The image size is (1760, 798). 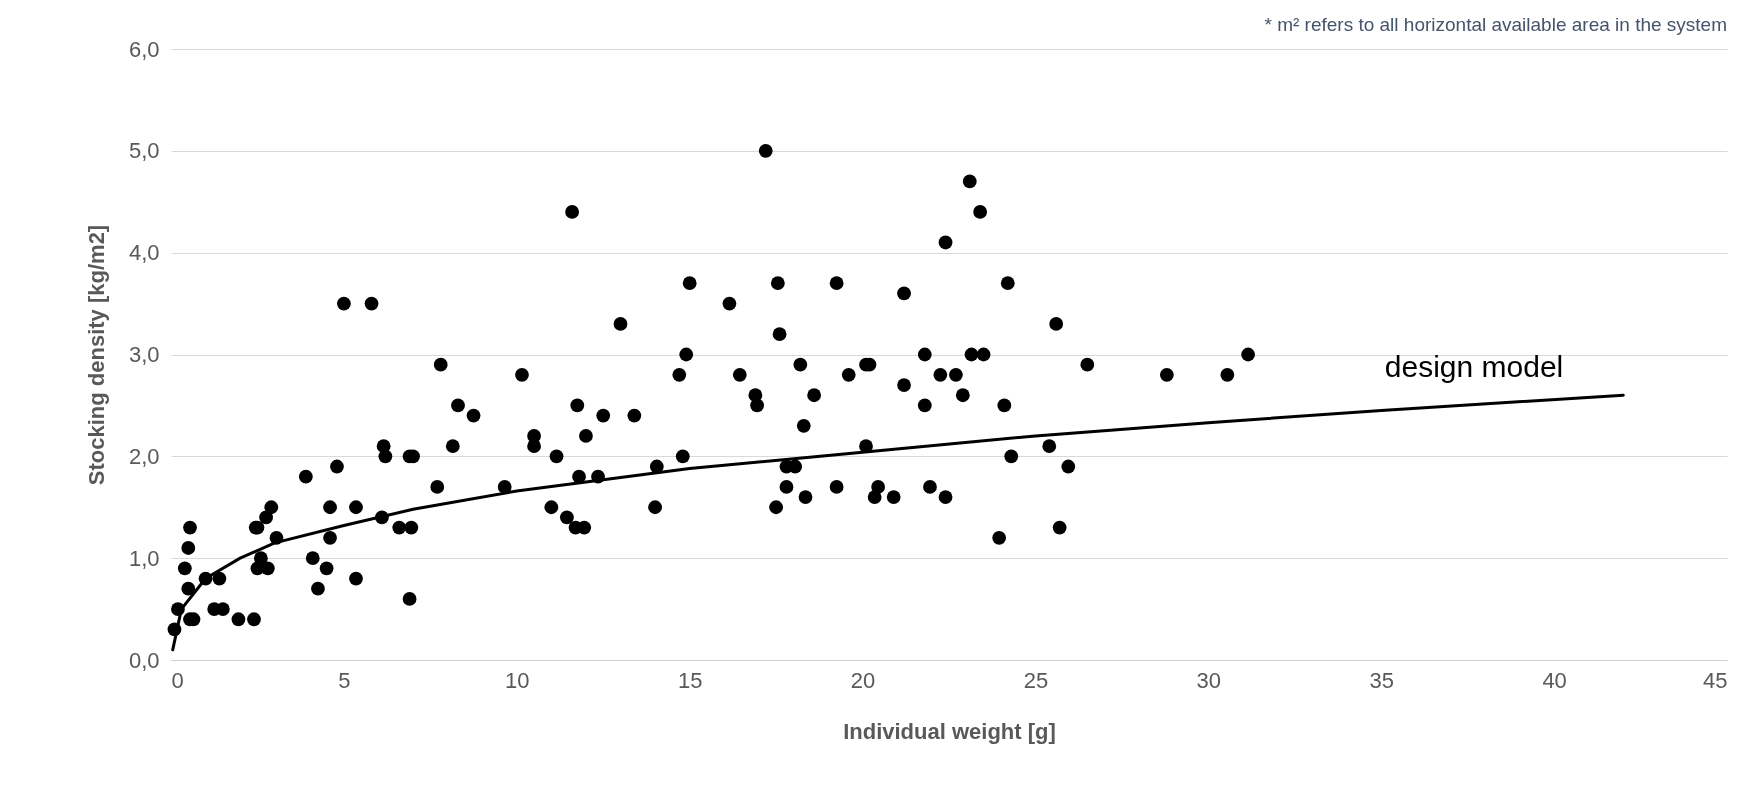 I want to click on x-tick-label: 25, so click(x=1036, y=680).